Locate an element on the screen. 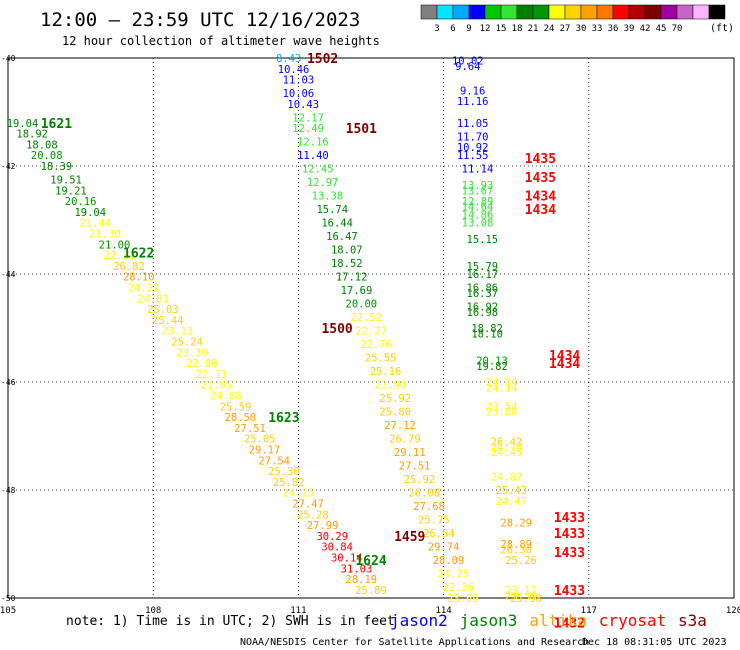 The width and height of the screenshot is (740, 650). wave-height-label: 23.11 is located at coordinates (521, 591).